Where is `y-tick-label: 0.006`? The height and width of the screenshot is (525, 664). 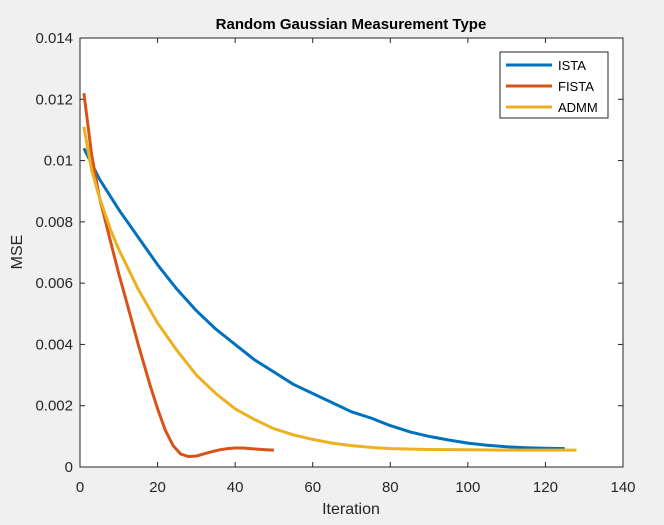 y-tick-label: 0.006 is located at coordinates (54, 283).